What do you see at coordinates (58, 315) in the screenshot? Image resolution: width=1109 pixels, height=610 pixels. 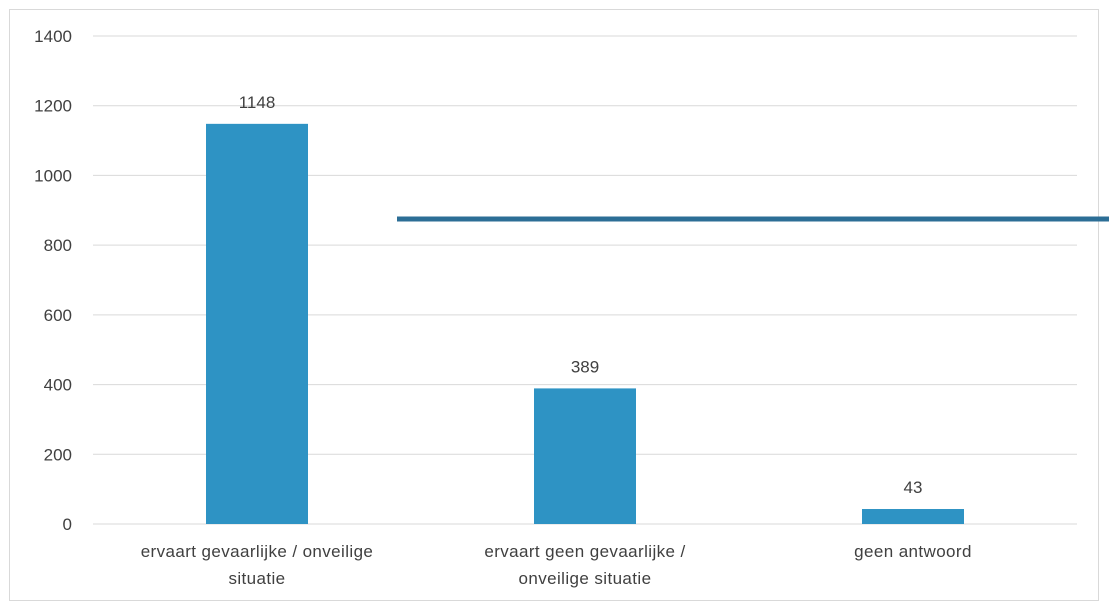 I see `y-tick-label: 600` at bounding box center [58, 315].